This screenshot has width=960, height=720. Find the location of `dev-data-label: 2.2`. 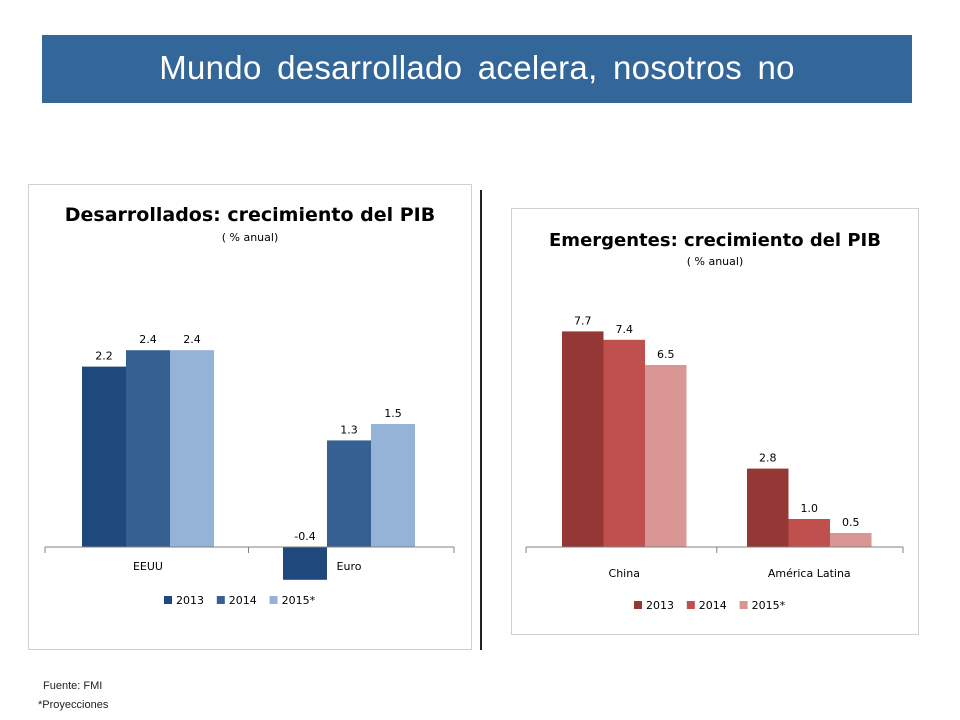

dev-data-label: 2.2 is located at coordinates (104, 356).